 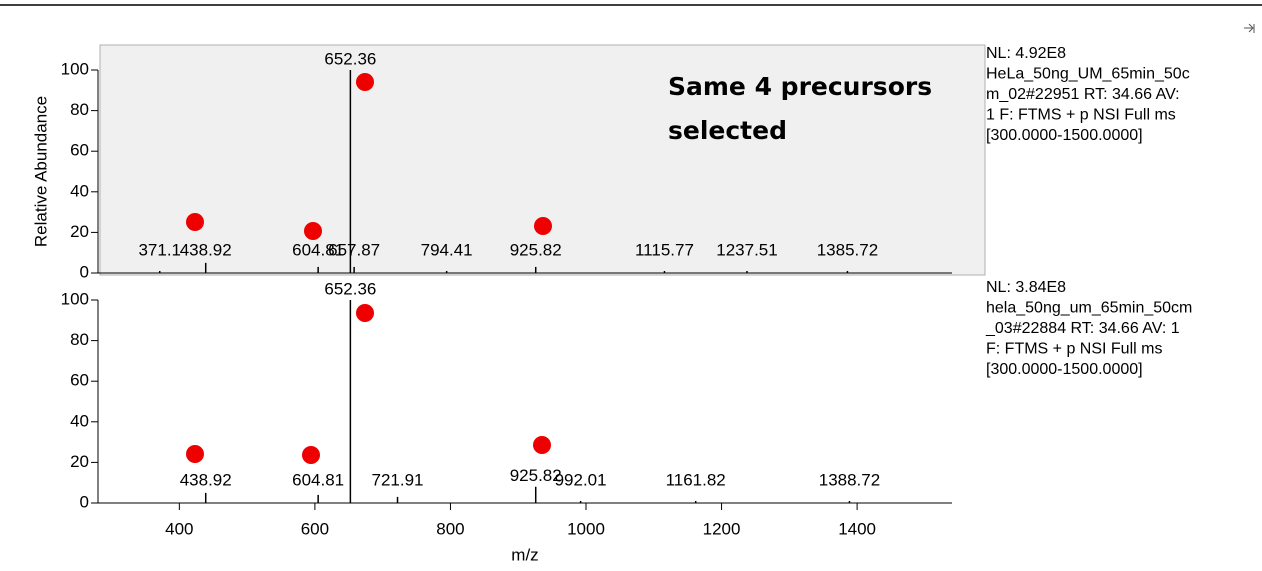 I want to click on peak-label: 1237.51, so click(x=746, y=249).